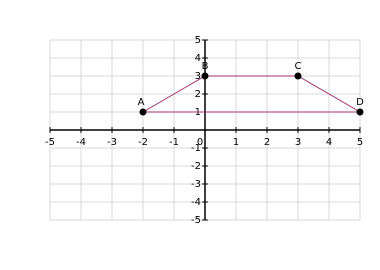 This screenshot has width=380, height=270. What do you see at coordinates (329, 142) in the screenshot?
I see `x-tick-label: 4` at bounding box center [329, 142].